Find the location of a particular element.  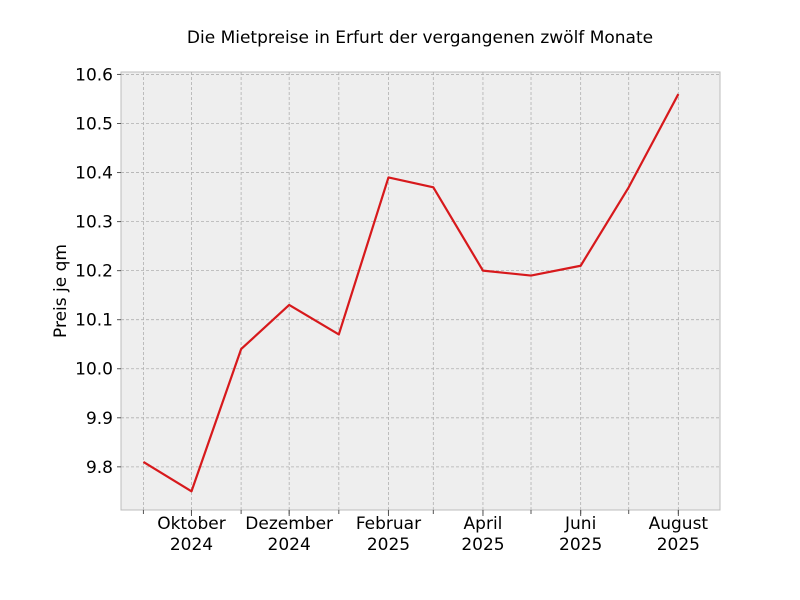

y-tick-label: 10.2 is located at coordinates (94, 272).